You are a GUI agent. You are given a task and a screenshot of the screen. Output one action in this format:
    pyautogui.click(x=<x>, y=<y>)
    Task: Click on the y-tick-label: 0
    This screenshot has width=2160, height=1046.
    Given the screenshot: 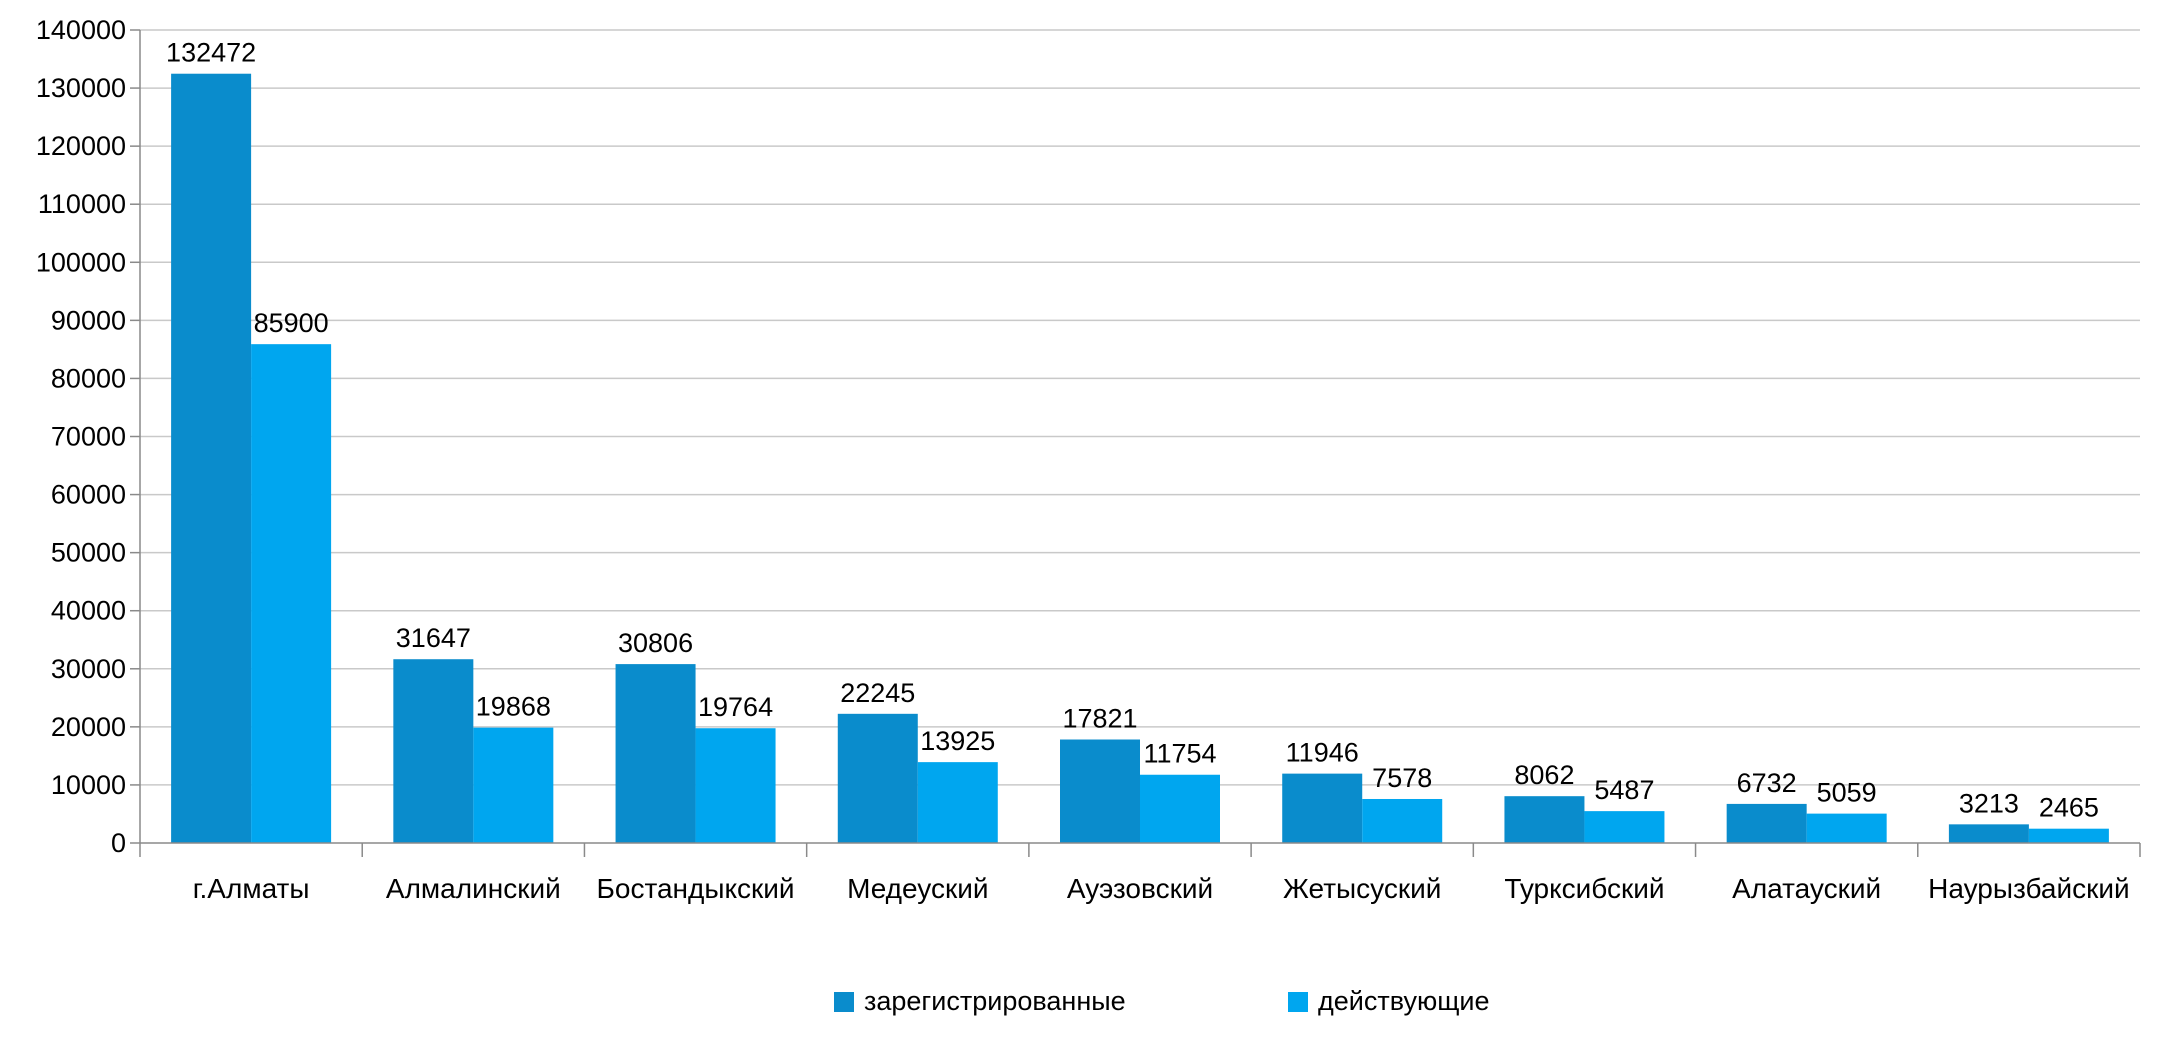 What is the action you would take?
    pyautogui.click(x=118, y=843)
    